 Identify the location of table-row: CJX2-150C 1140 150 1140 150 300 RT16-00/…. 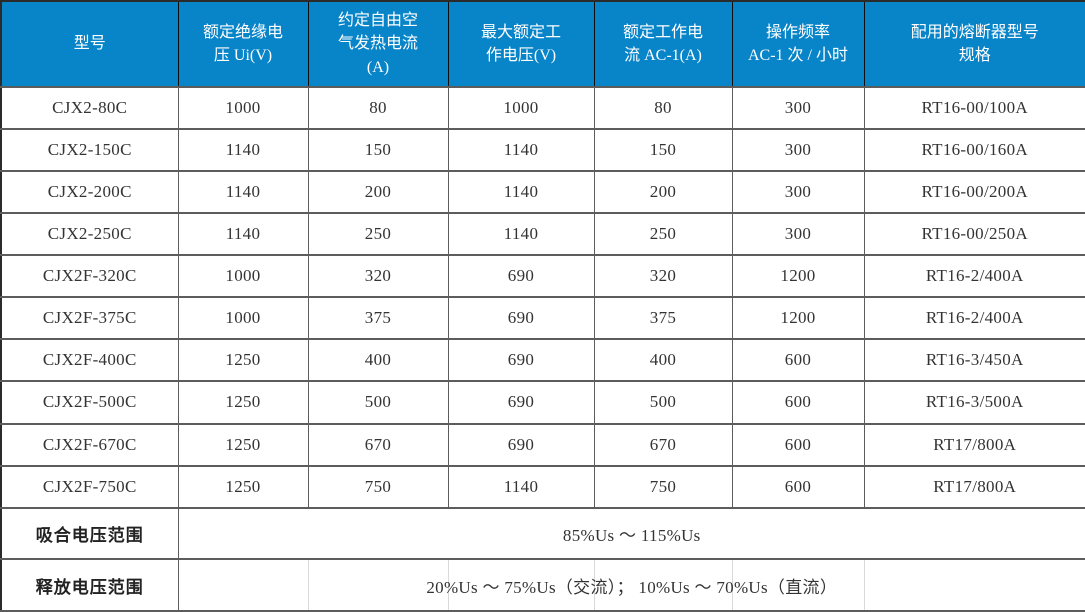
(542, 150).